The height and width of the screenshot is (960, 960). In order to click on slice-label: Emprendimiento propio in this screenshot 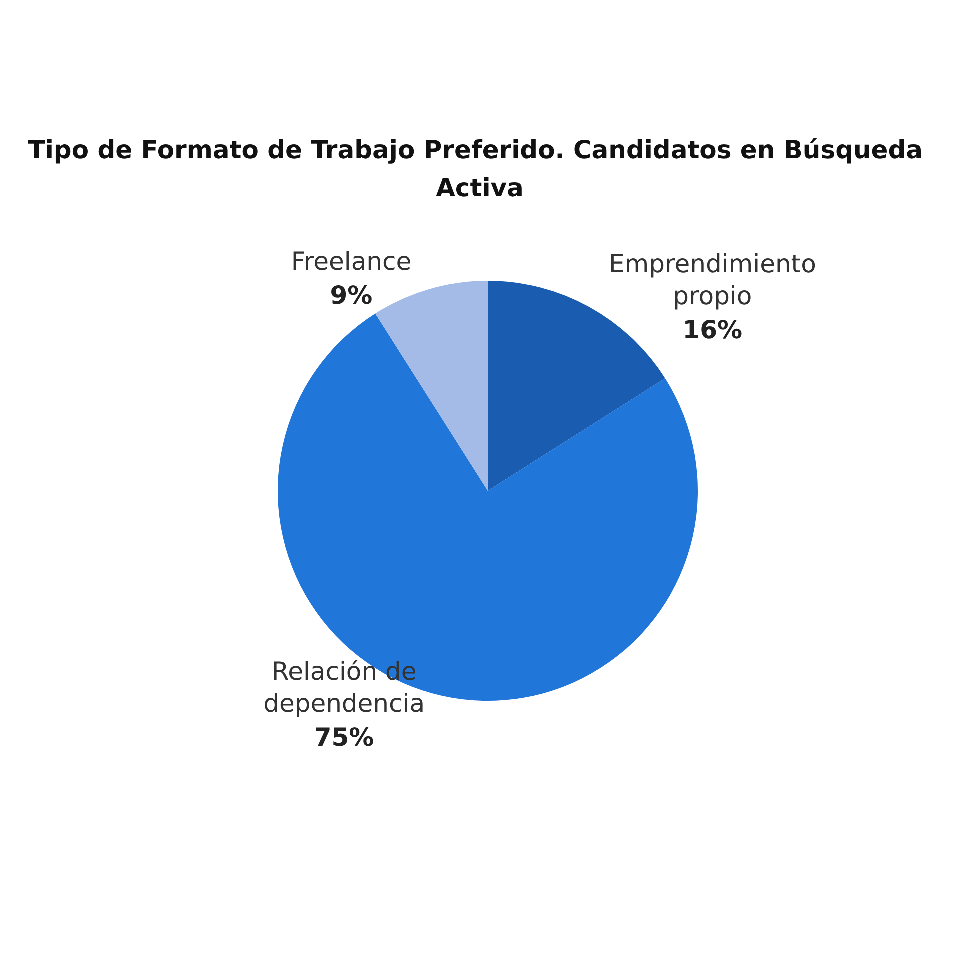, I will do `click(712, 280)`.